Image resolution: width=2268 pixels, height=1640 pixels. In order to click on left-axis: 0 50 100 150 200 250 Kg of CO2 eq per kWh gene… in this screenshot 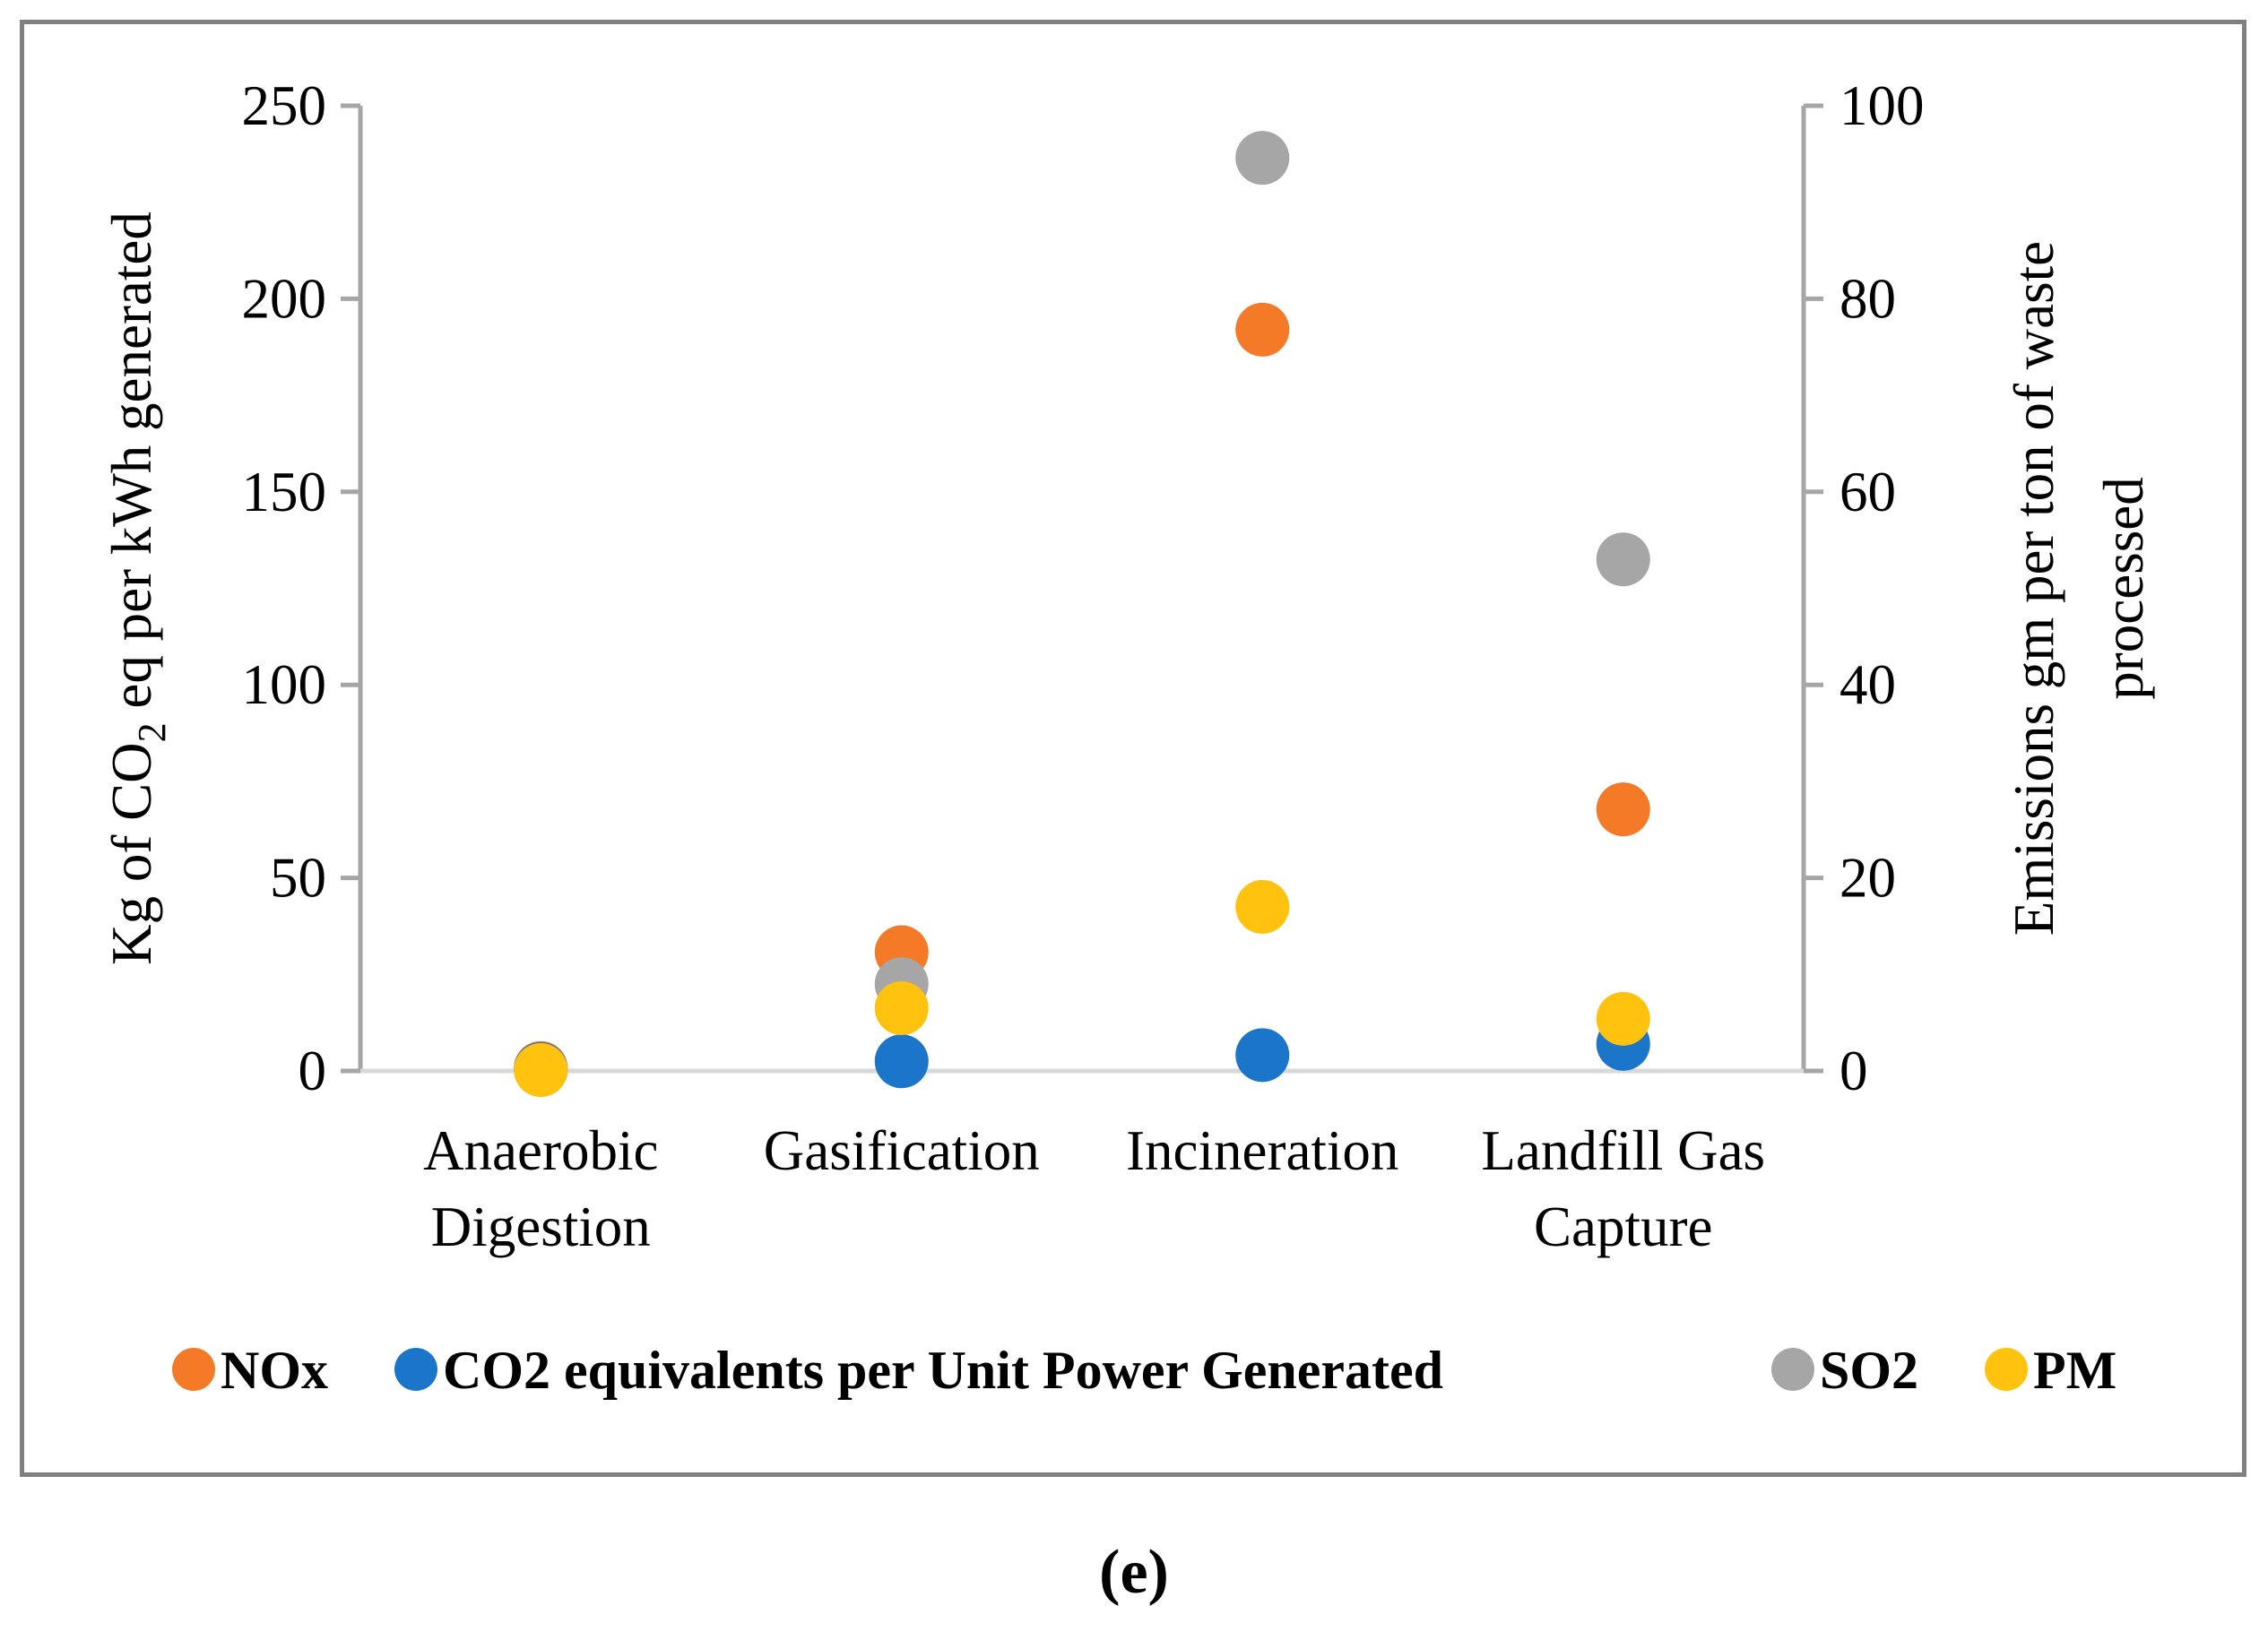, I will do `click(231, 588)`.